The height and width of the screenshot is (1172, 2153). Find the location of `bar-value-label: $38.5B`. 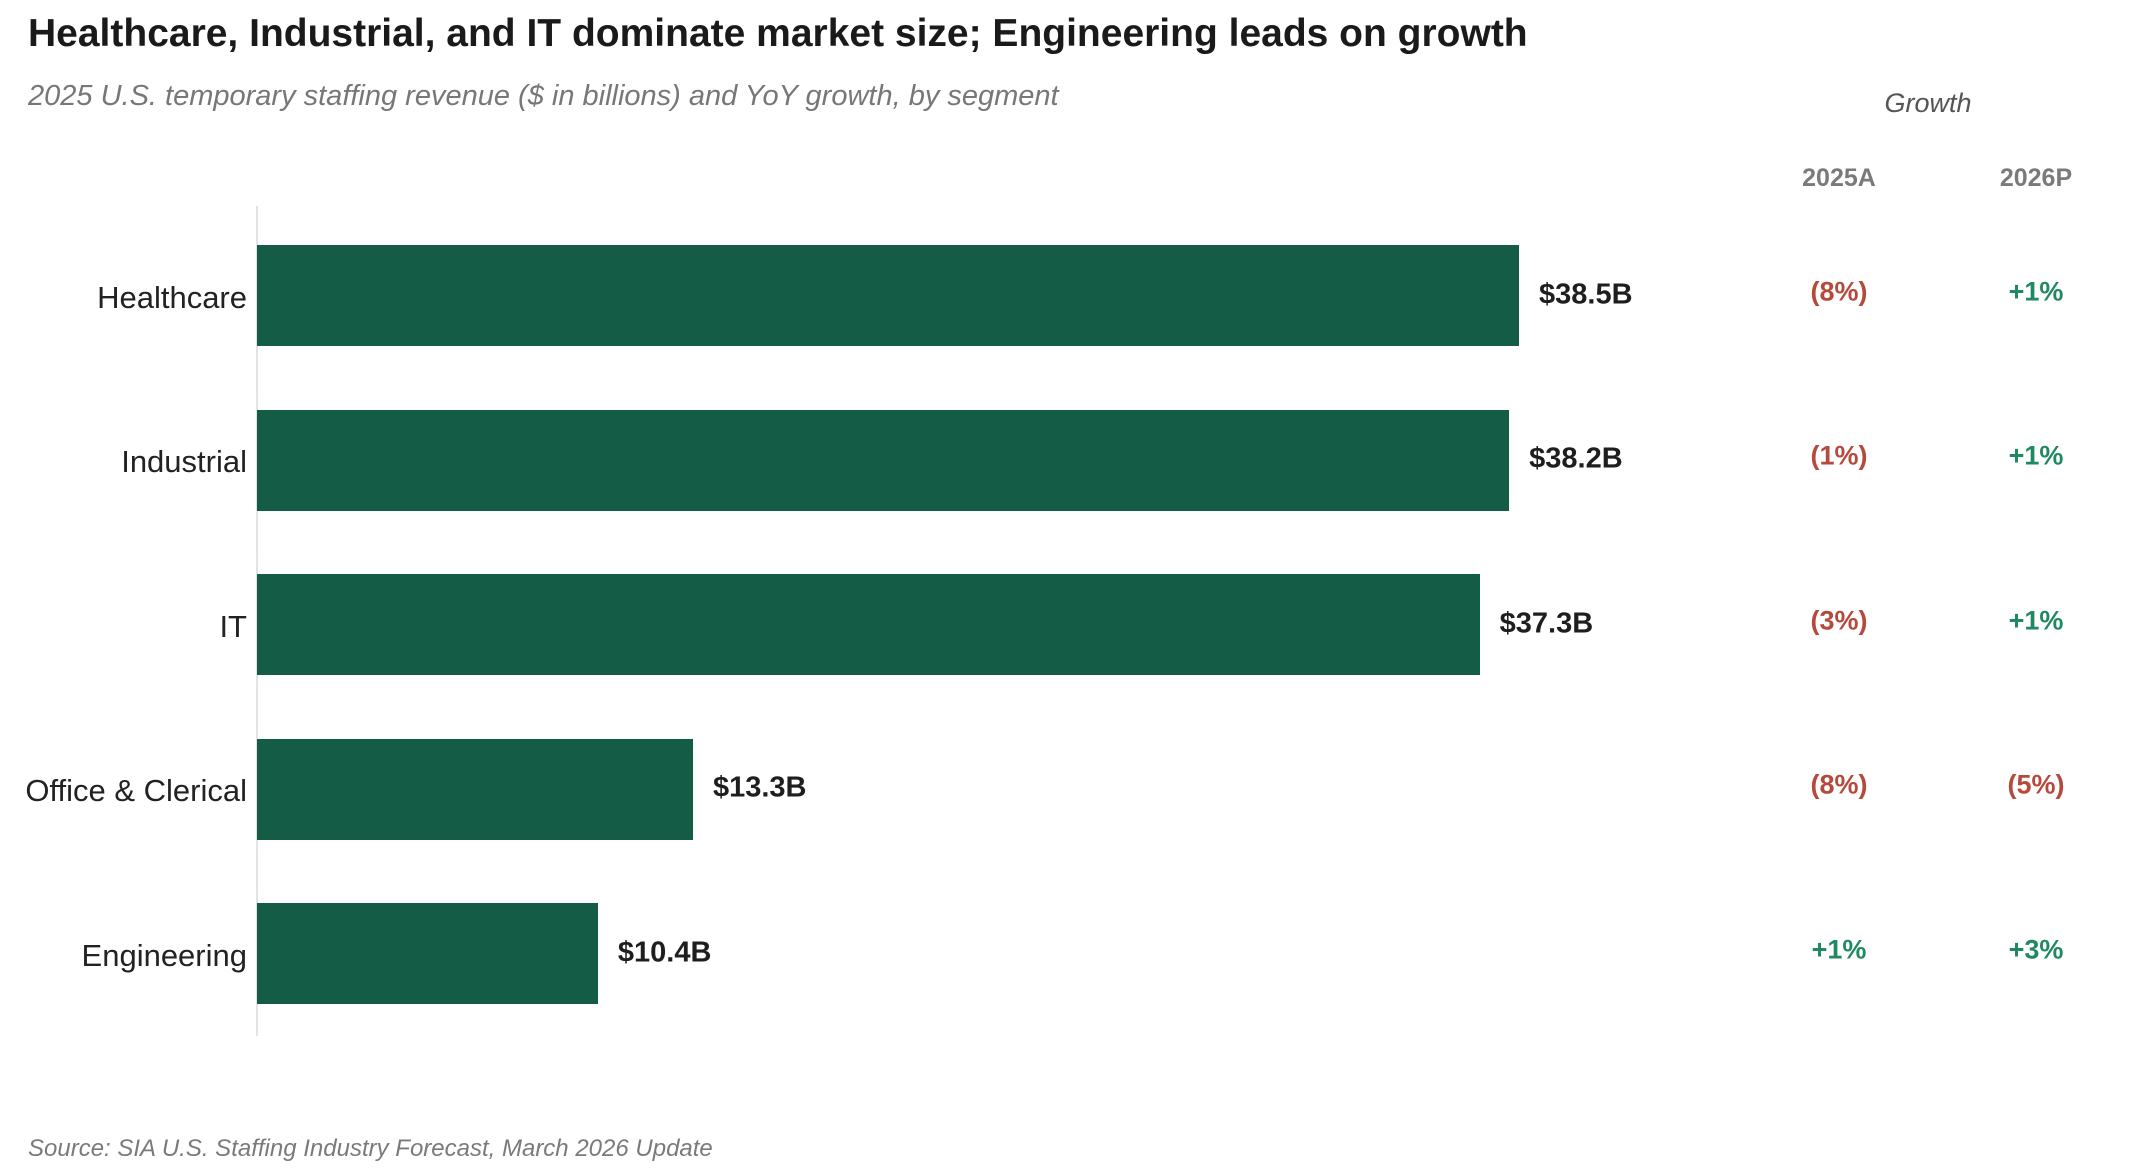

bar-value-label: $38.5B is located at coordinates (1586, 294).